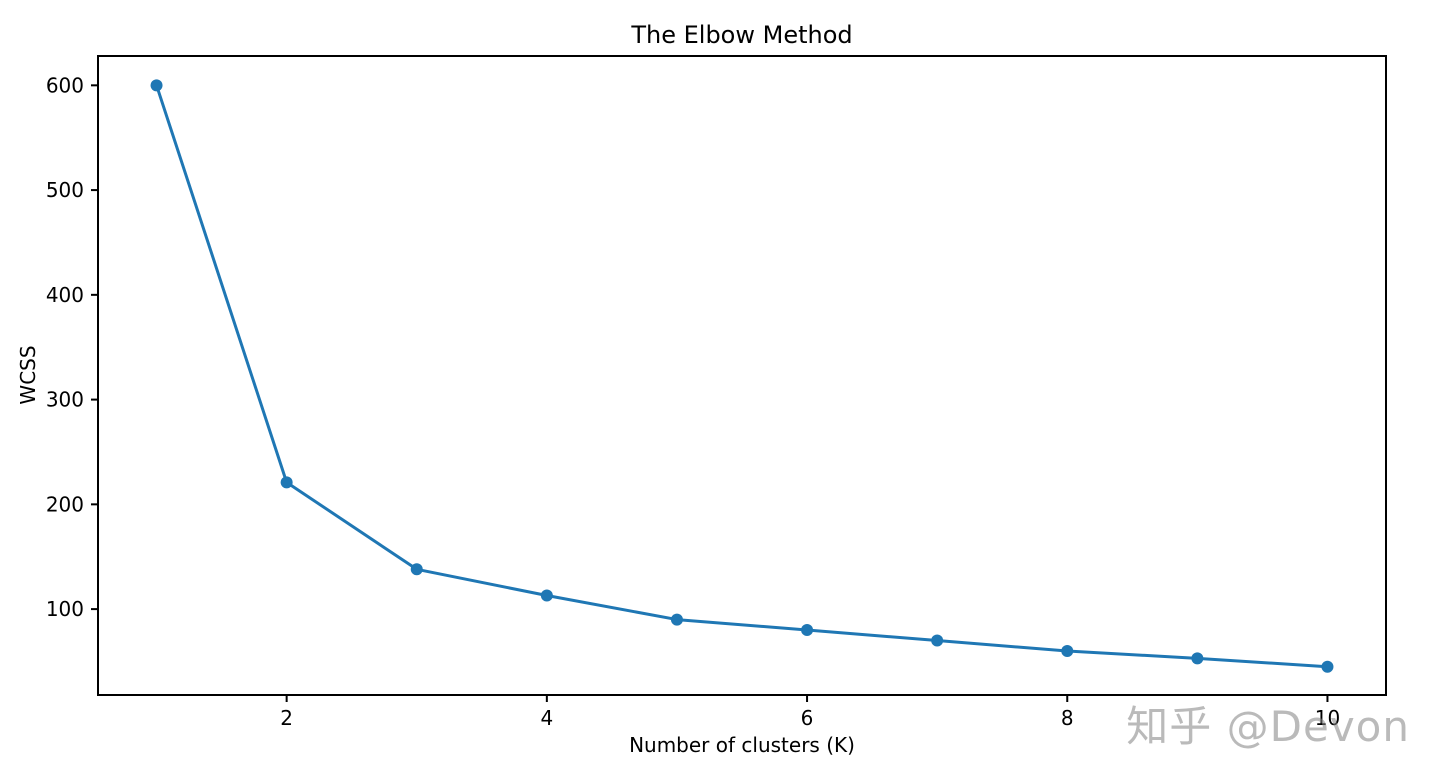 This screenshot has height=777, width=1440. I want to click on x-tick-label: 10, so click(1327, 718).